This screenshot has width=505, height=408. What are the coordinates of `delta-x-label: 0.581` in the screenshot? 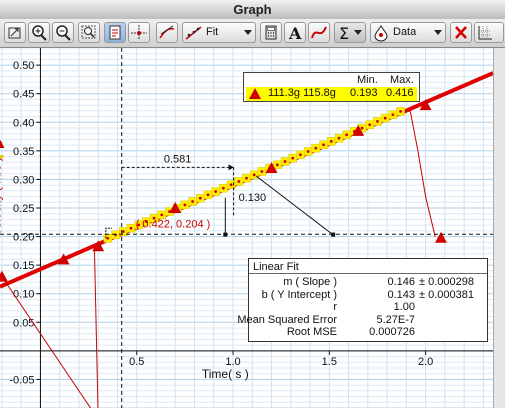 It's located at (178, 159).